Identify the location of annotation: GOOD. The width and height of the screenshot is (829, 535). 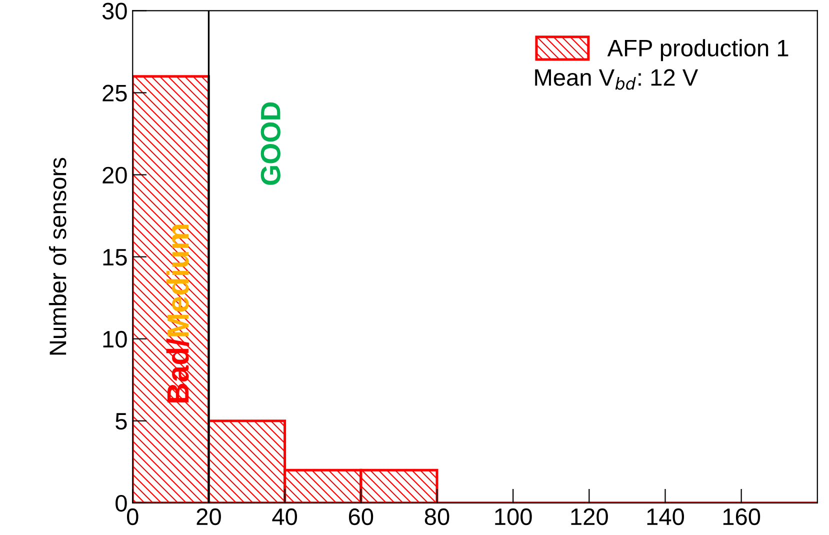
(270, 143).